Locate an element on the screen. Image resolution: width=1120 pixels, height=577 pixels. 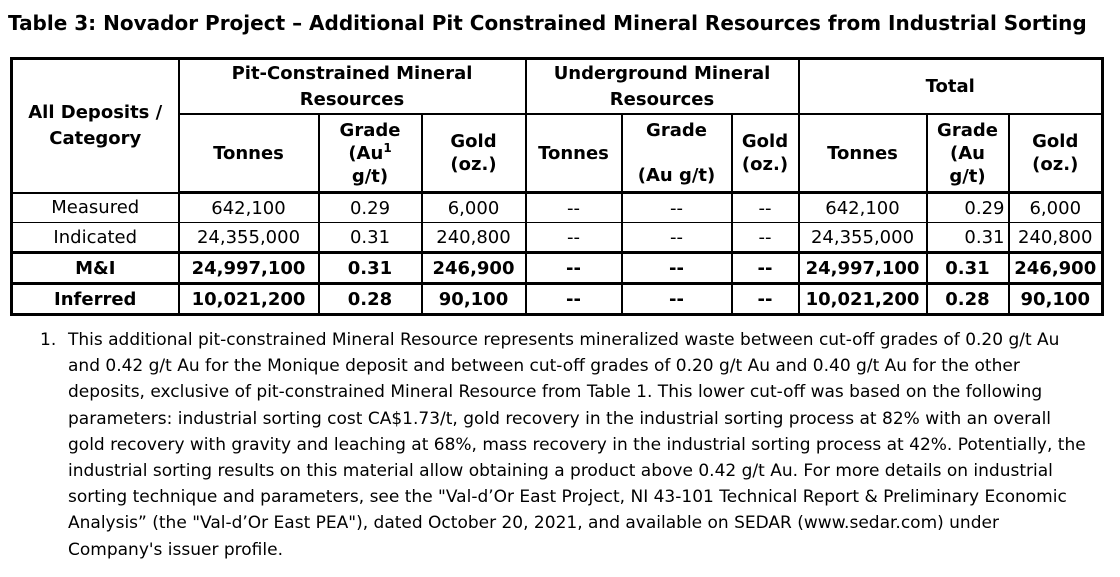
cell-pit-tonnes: 642,100 is located at coordinates (248, 207).